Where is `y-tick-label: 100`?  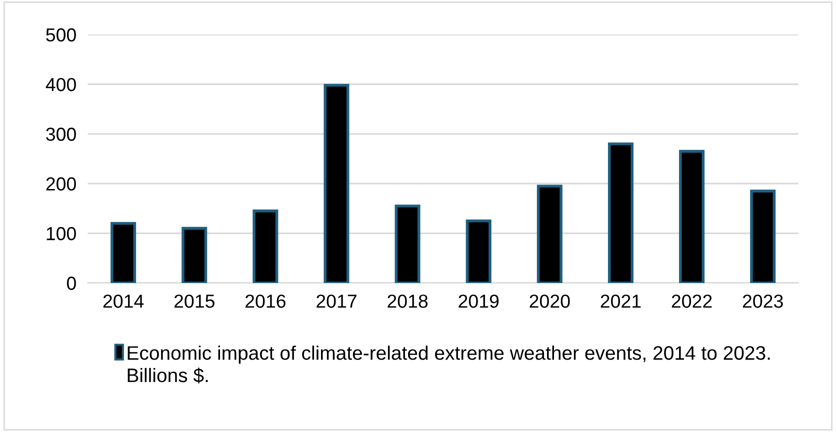
y-tick-label: 100 is located at coordinates (61, 233).